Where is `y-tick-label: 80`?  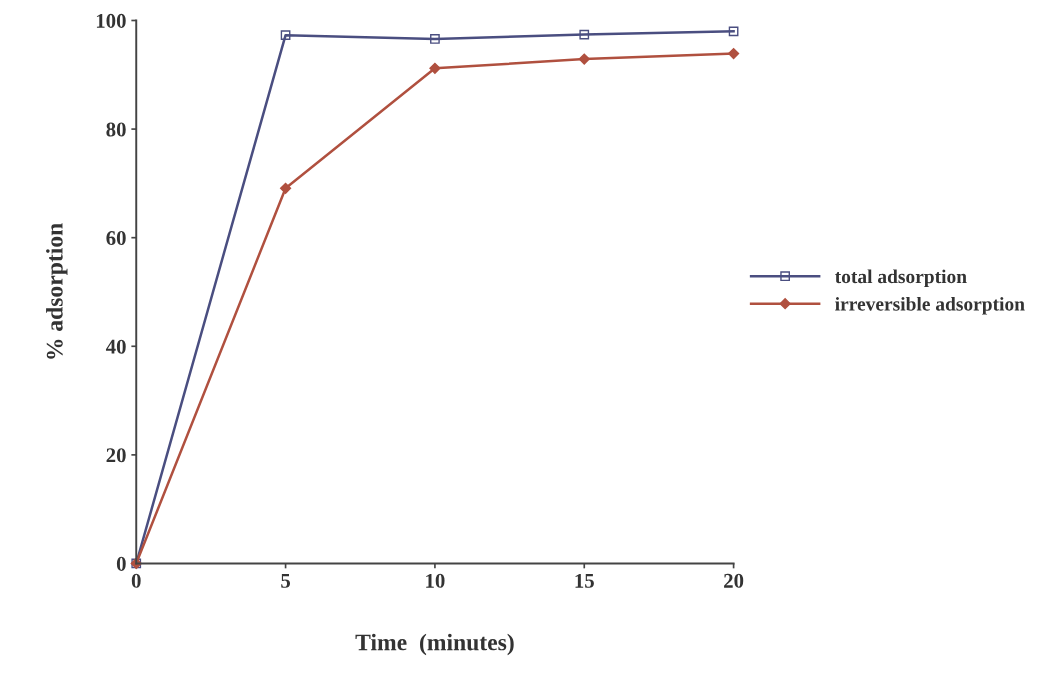 y-tick-label: 80 is located at coordinates (116, 129).